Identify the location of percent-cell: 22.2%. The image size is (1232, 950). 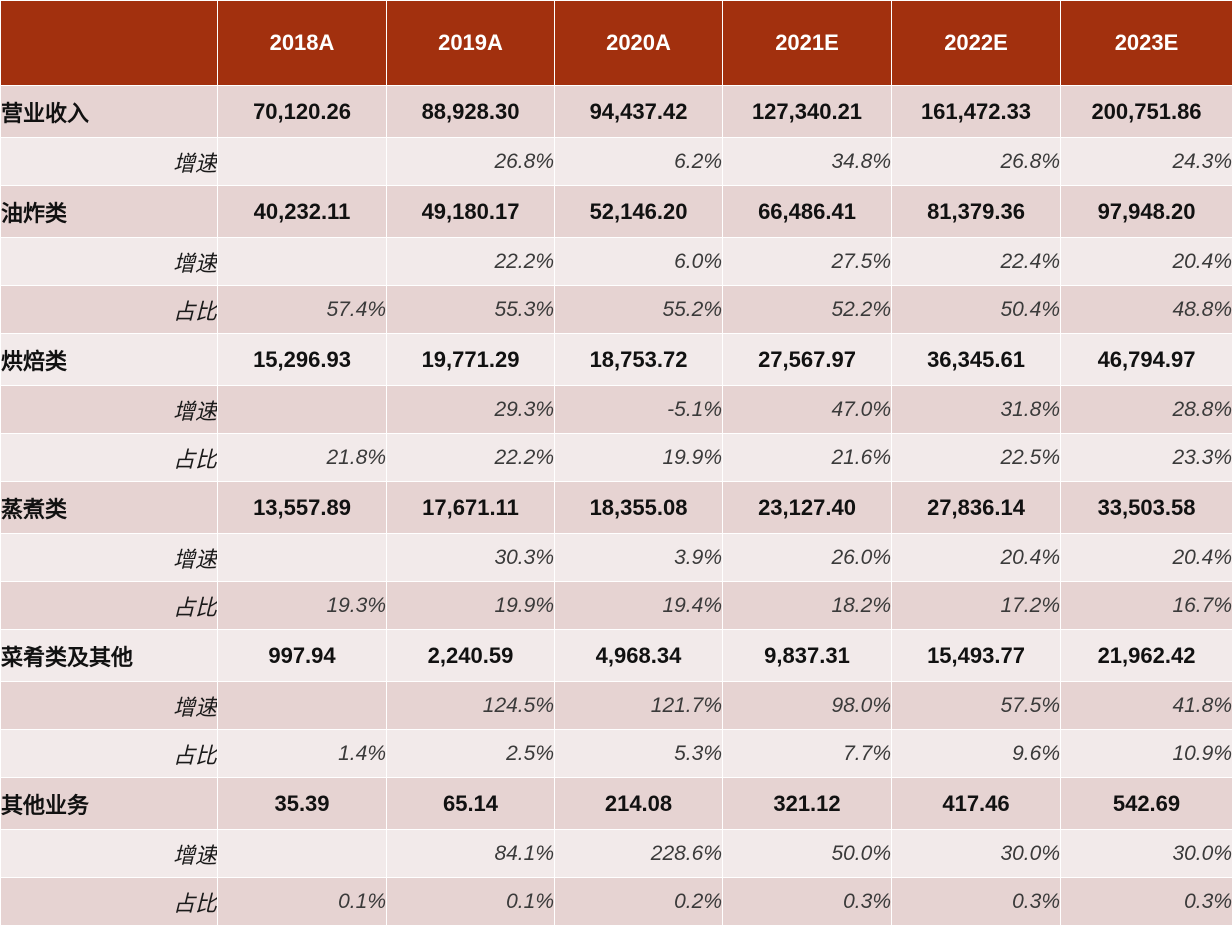
(471, 262).